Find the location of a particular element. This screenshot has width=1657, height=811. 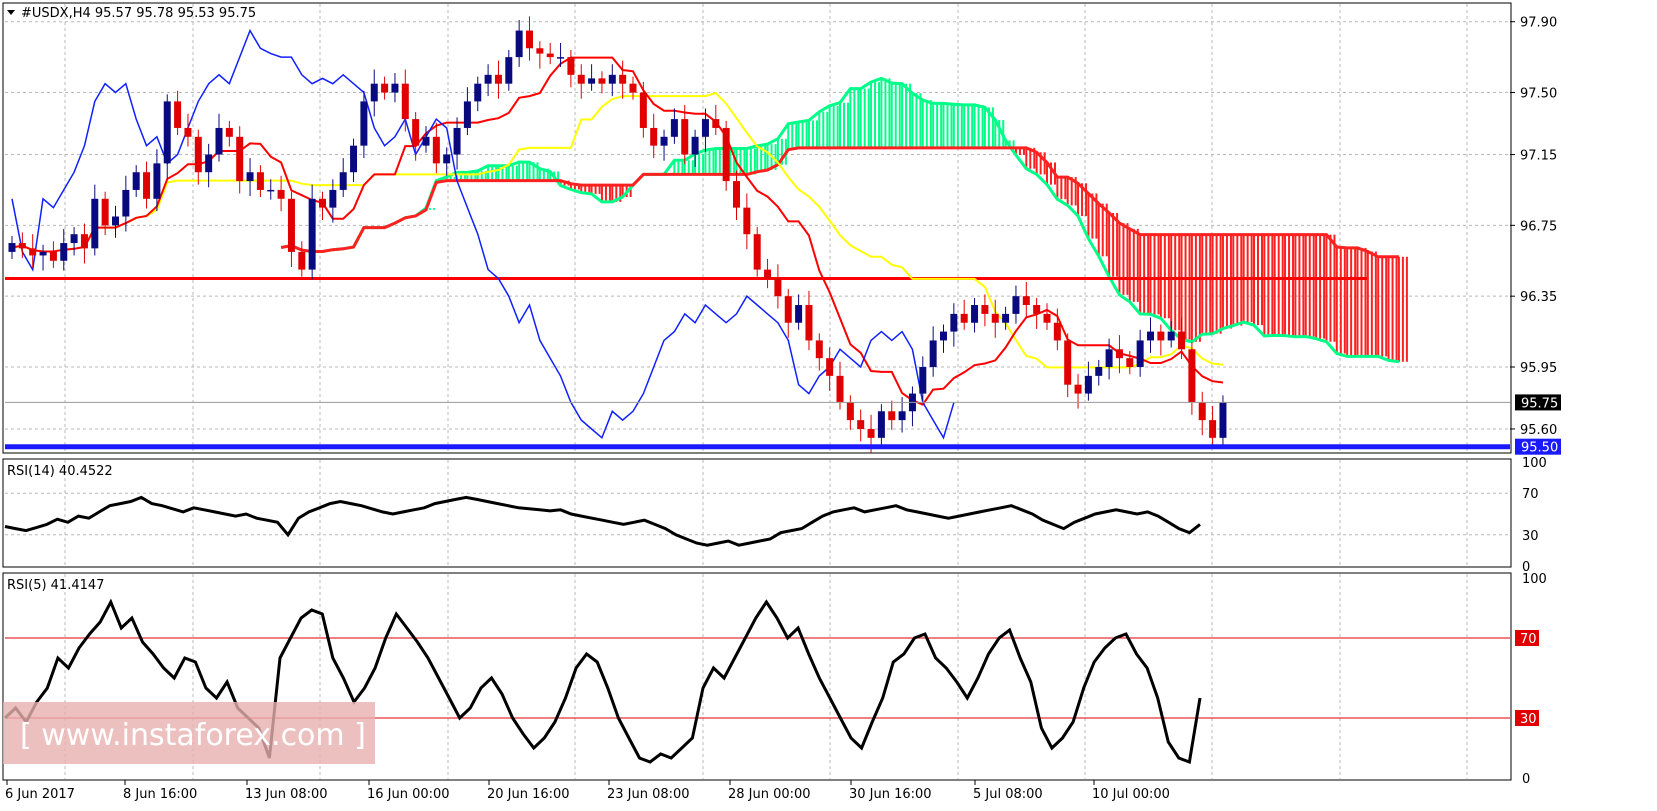

support-price-label: 95.50 is located at coordinates (1539, 448).